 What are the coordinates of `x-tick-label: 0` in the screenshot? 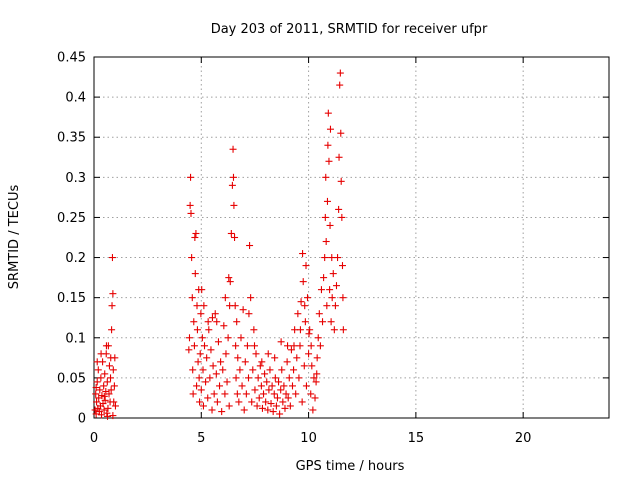 It's located at (94, 438).